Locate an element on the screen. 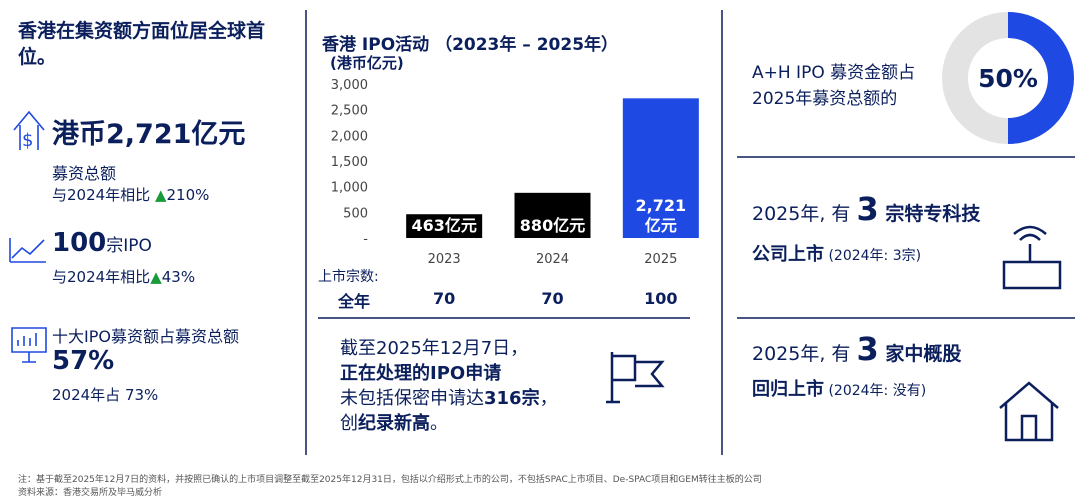 Image resolution: width=1080 pixels, height=503 pixels. stat-value: 57% is located at coordinates (83, 361).